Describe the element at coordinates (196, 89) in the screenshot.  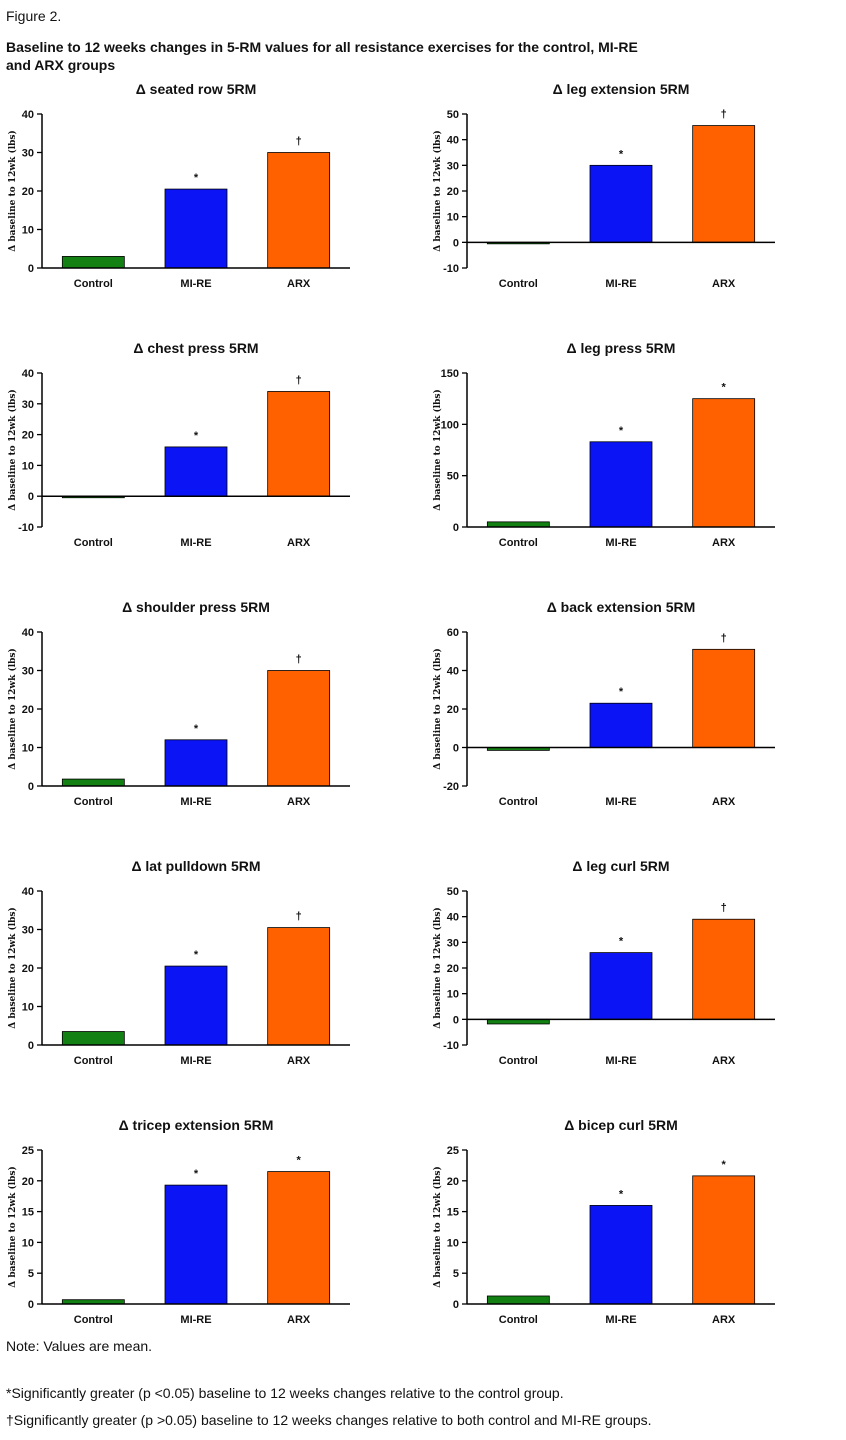
I see `chart-title: Δ seated row 5RM` at that location.